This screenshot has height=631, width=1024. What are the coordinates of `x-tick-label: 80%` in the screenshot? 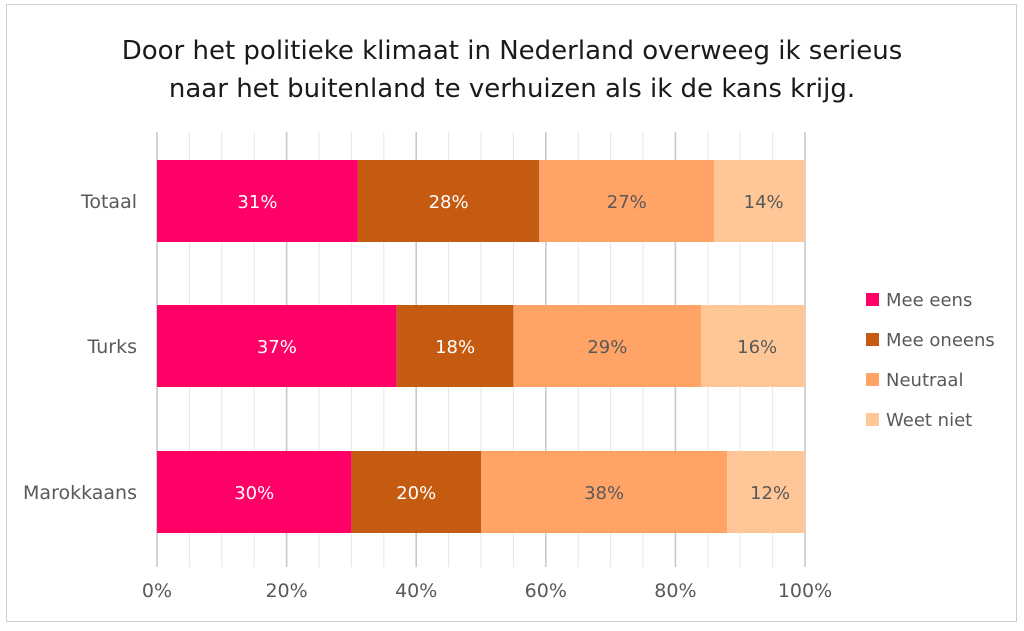 It's located at (675, 591).